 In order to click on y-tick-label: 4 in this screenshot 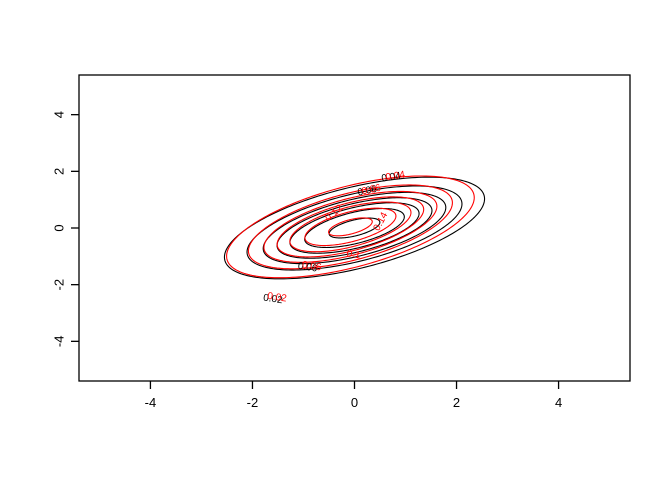, I will do `click(59, 114)`.